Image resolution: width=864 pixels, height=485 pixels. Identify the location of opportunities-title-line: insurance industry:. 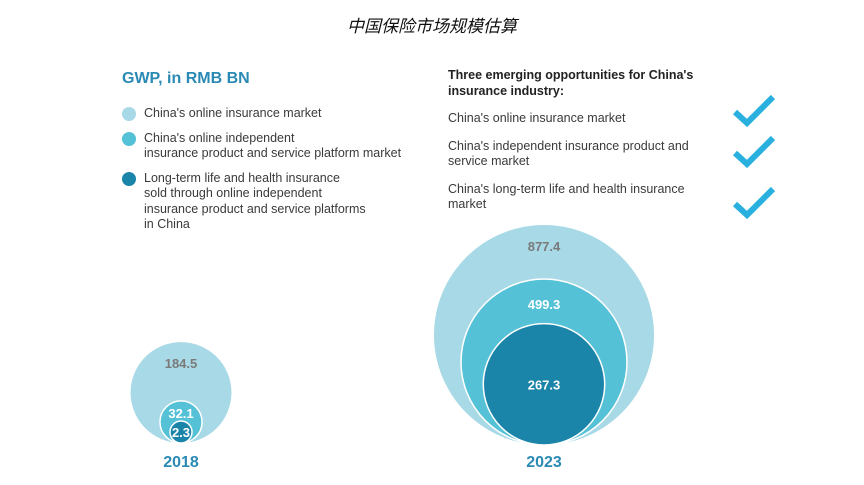
(506, 90).